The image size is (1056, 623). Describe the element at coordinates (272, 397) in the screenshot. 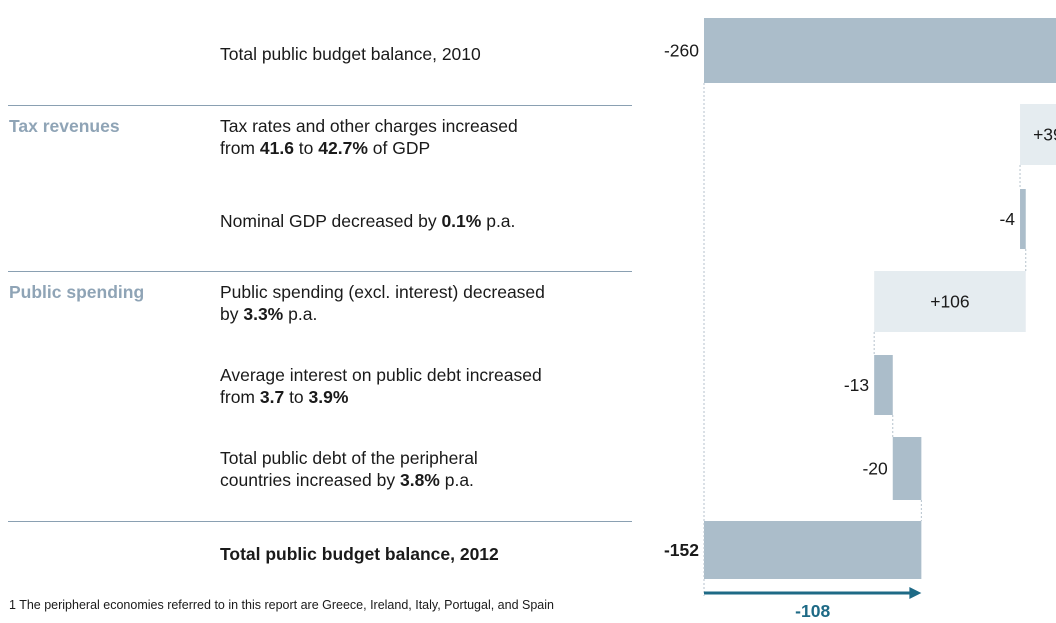

I see `row-text-run: 3.7` at that location.